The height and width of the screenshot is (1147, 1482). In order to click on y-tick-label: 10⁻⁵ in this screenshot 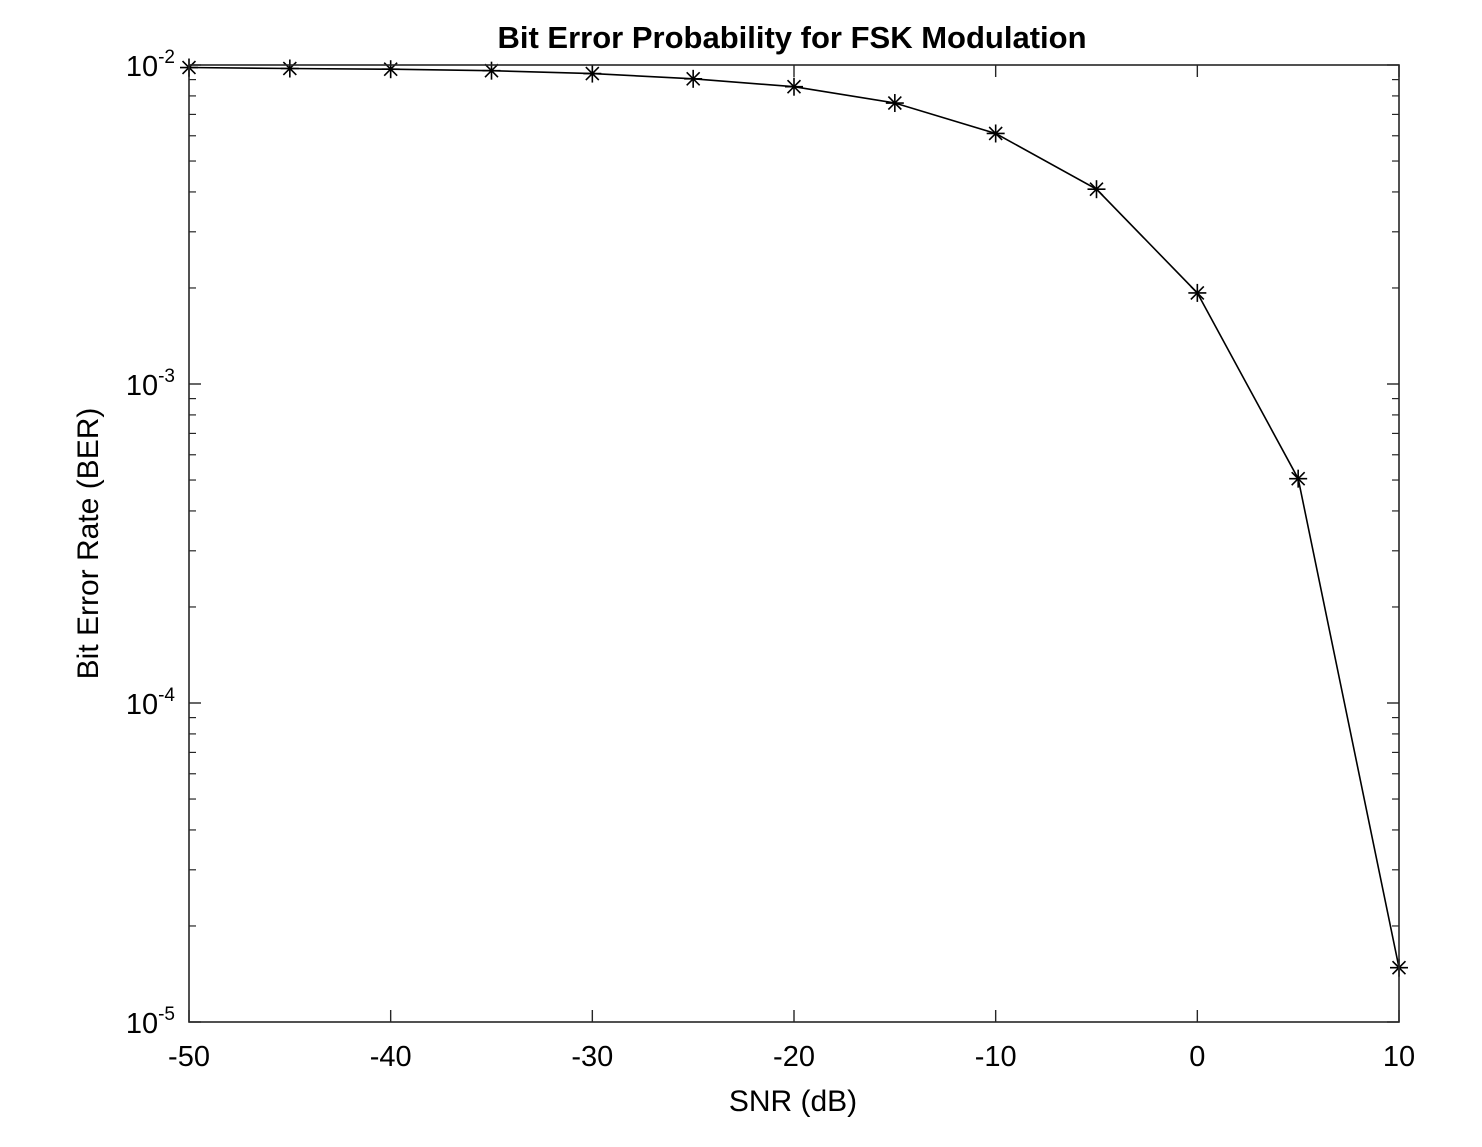, I will do `click(150, 1022)`.